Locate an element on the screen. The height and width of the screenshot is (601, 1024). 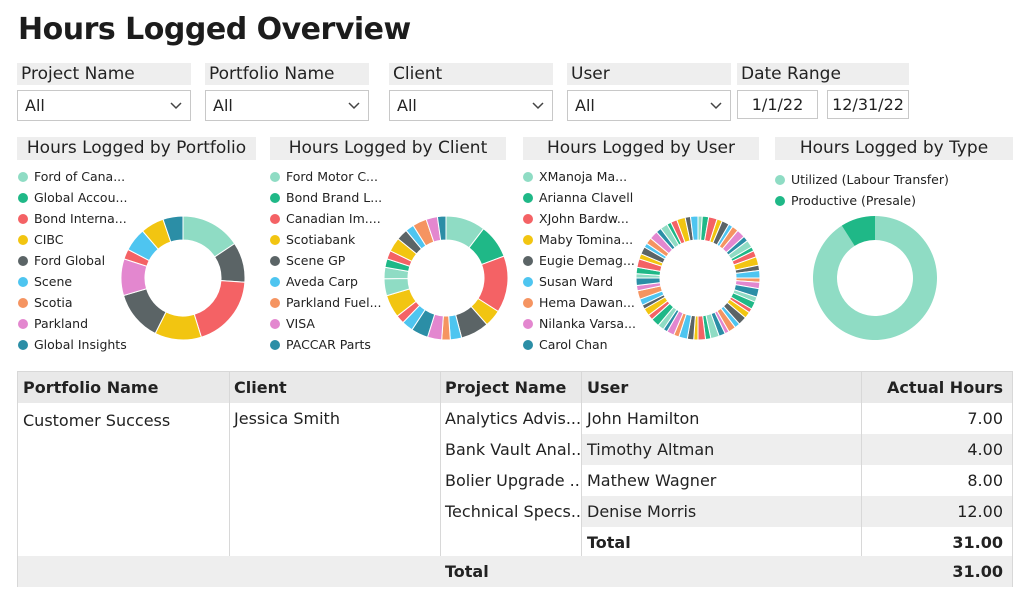
legend-item: Scene is located at coordinates (72, 281).